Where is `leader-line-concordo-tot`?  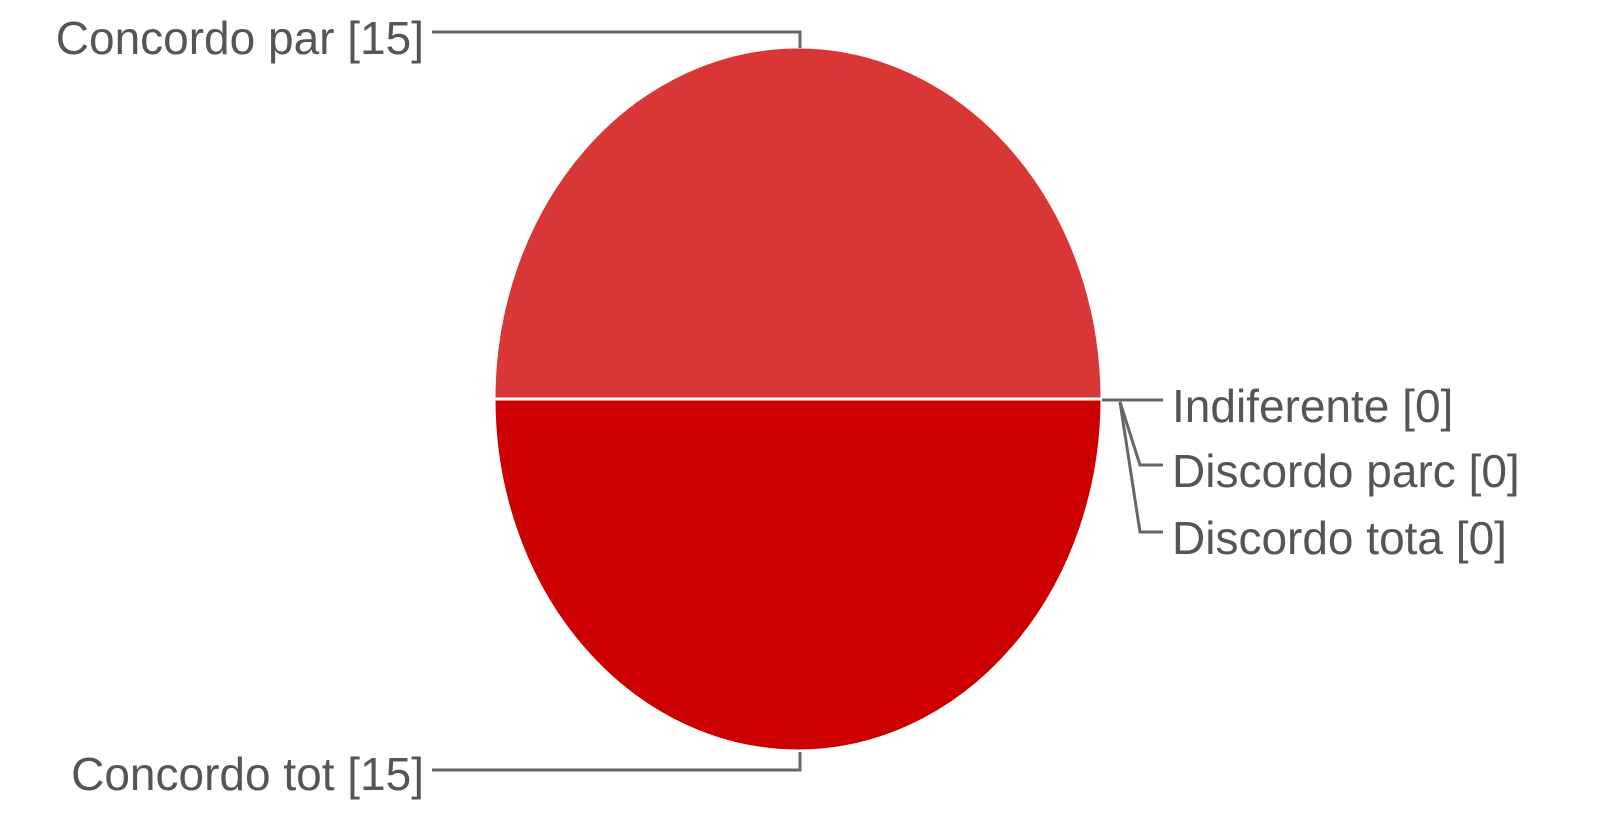
leader-line-concordo-tot is located at coordinates (617, 762).